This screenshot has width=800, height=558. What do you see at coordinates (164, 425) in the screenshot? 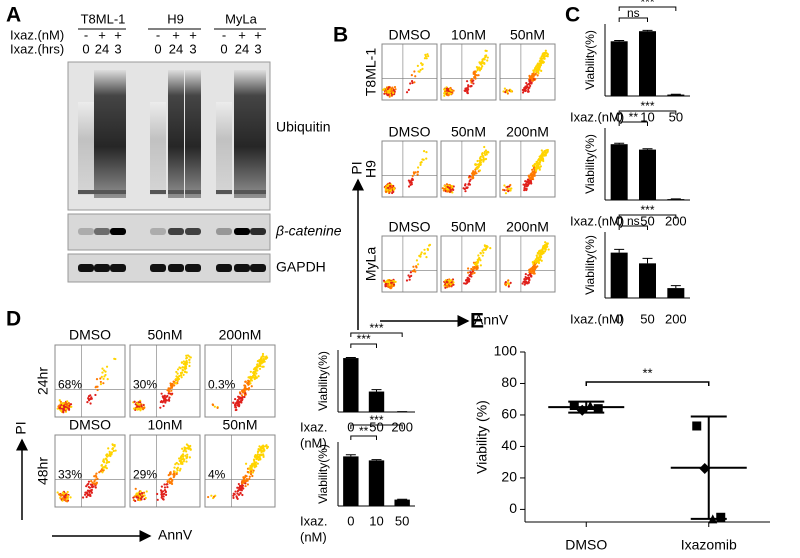
I see `condition-label: 10nM` at bounding box center [164, 425].